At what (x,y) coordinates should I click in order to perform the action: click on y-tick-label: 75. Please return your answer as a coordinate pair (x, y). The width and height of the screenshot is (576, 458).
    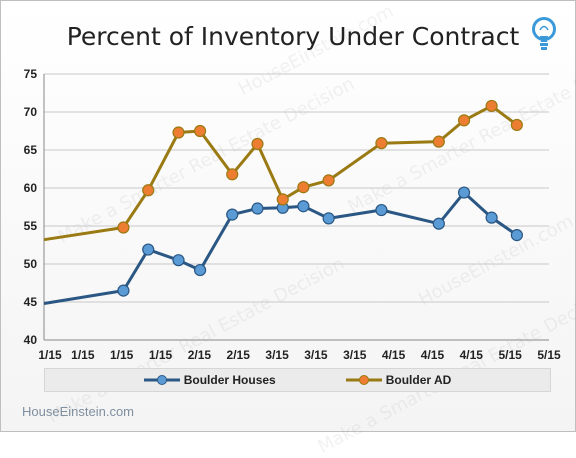
    Looking at the image, I should click on (31, 74).